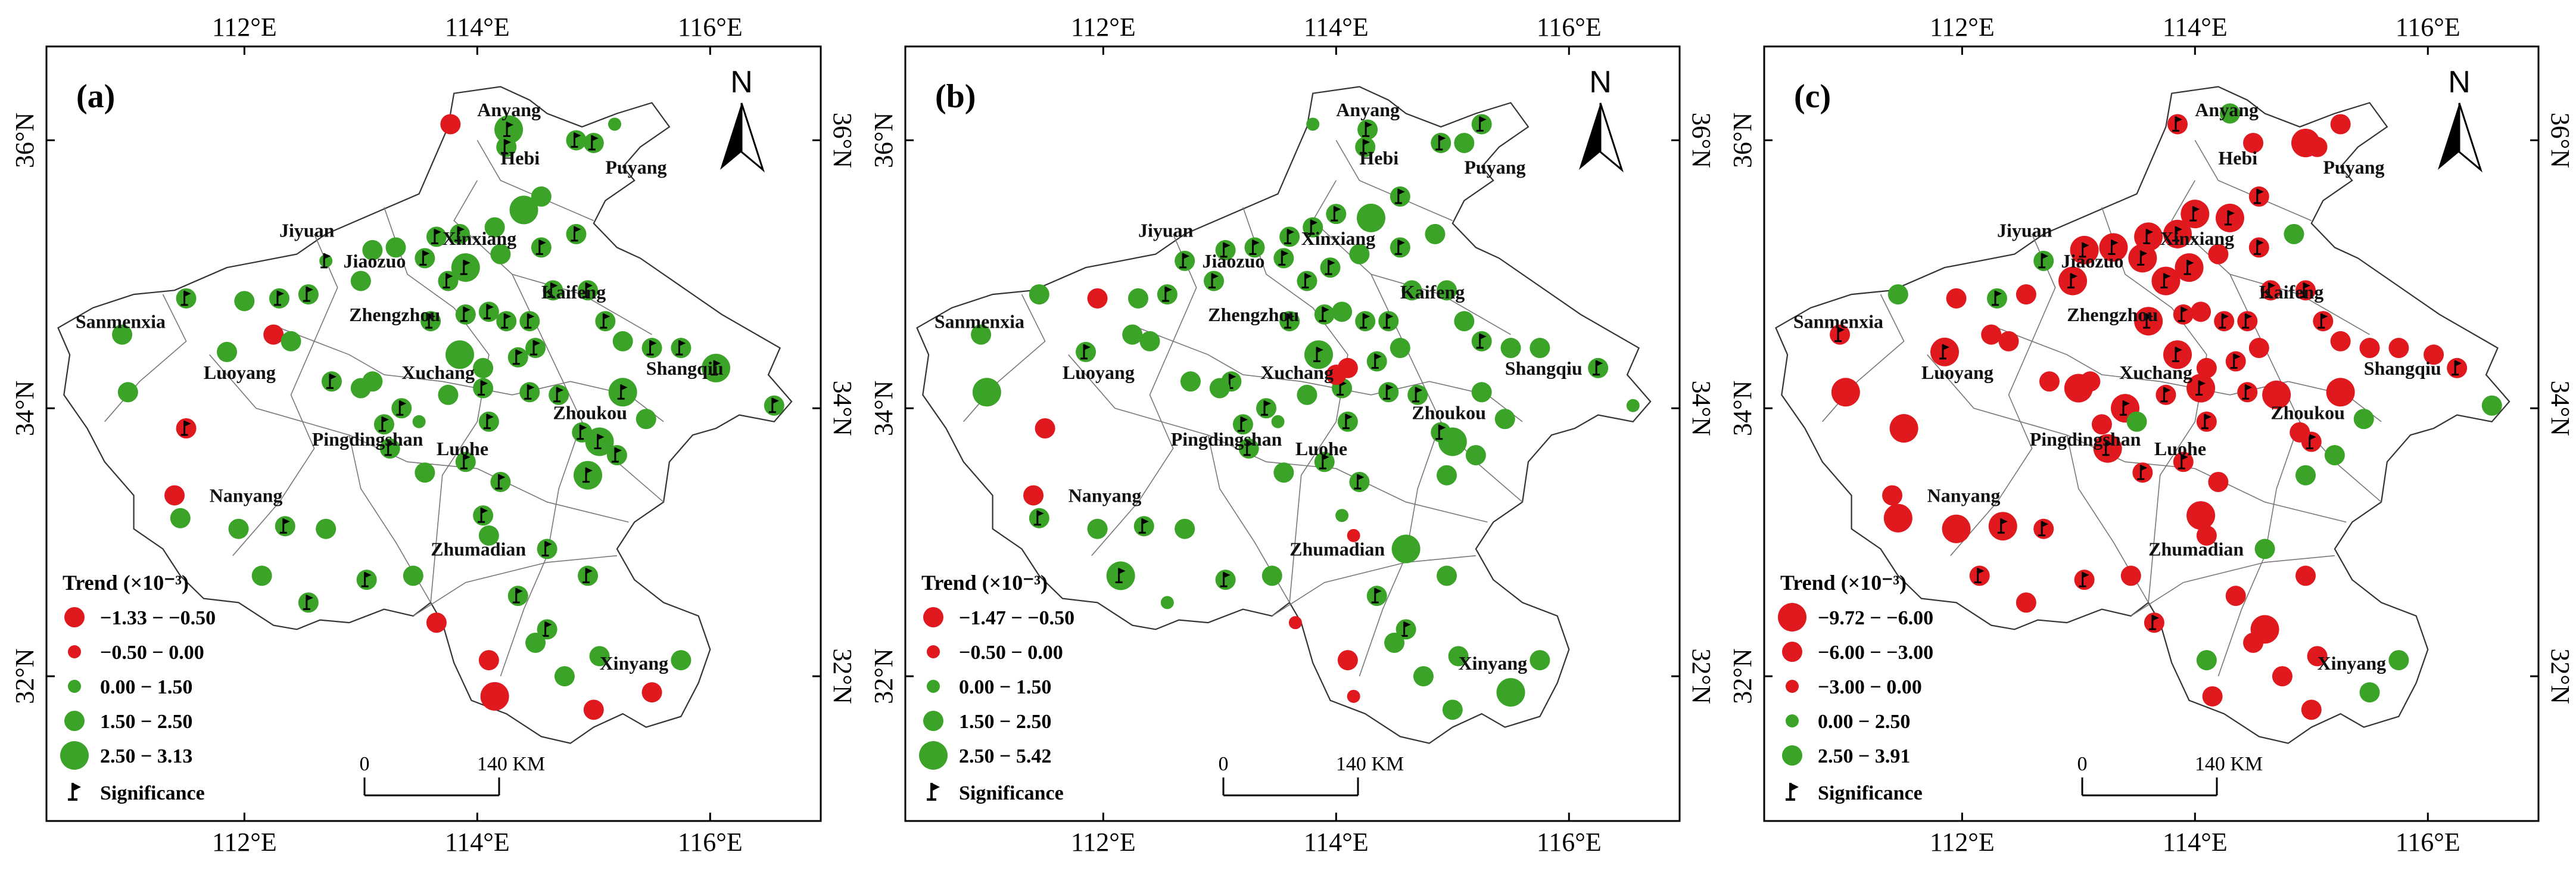 This screenshot has height=874, width=2576. Describe the element at coordinates (634, 663) in the screenshot. I see `city-label: Xinyang` at that location.